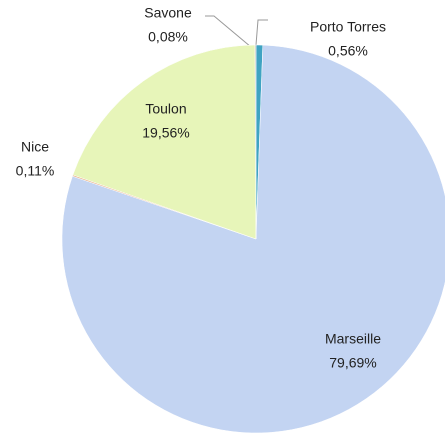 This screenshot has height=436, width=445. Describe the element at coordinates (165, 109) in the screenshot. I see `slice-label: Toulon` at that location.